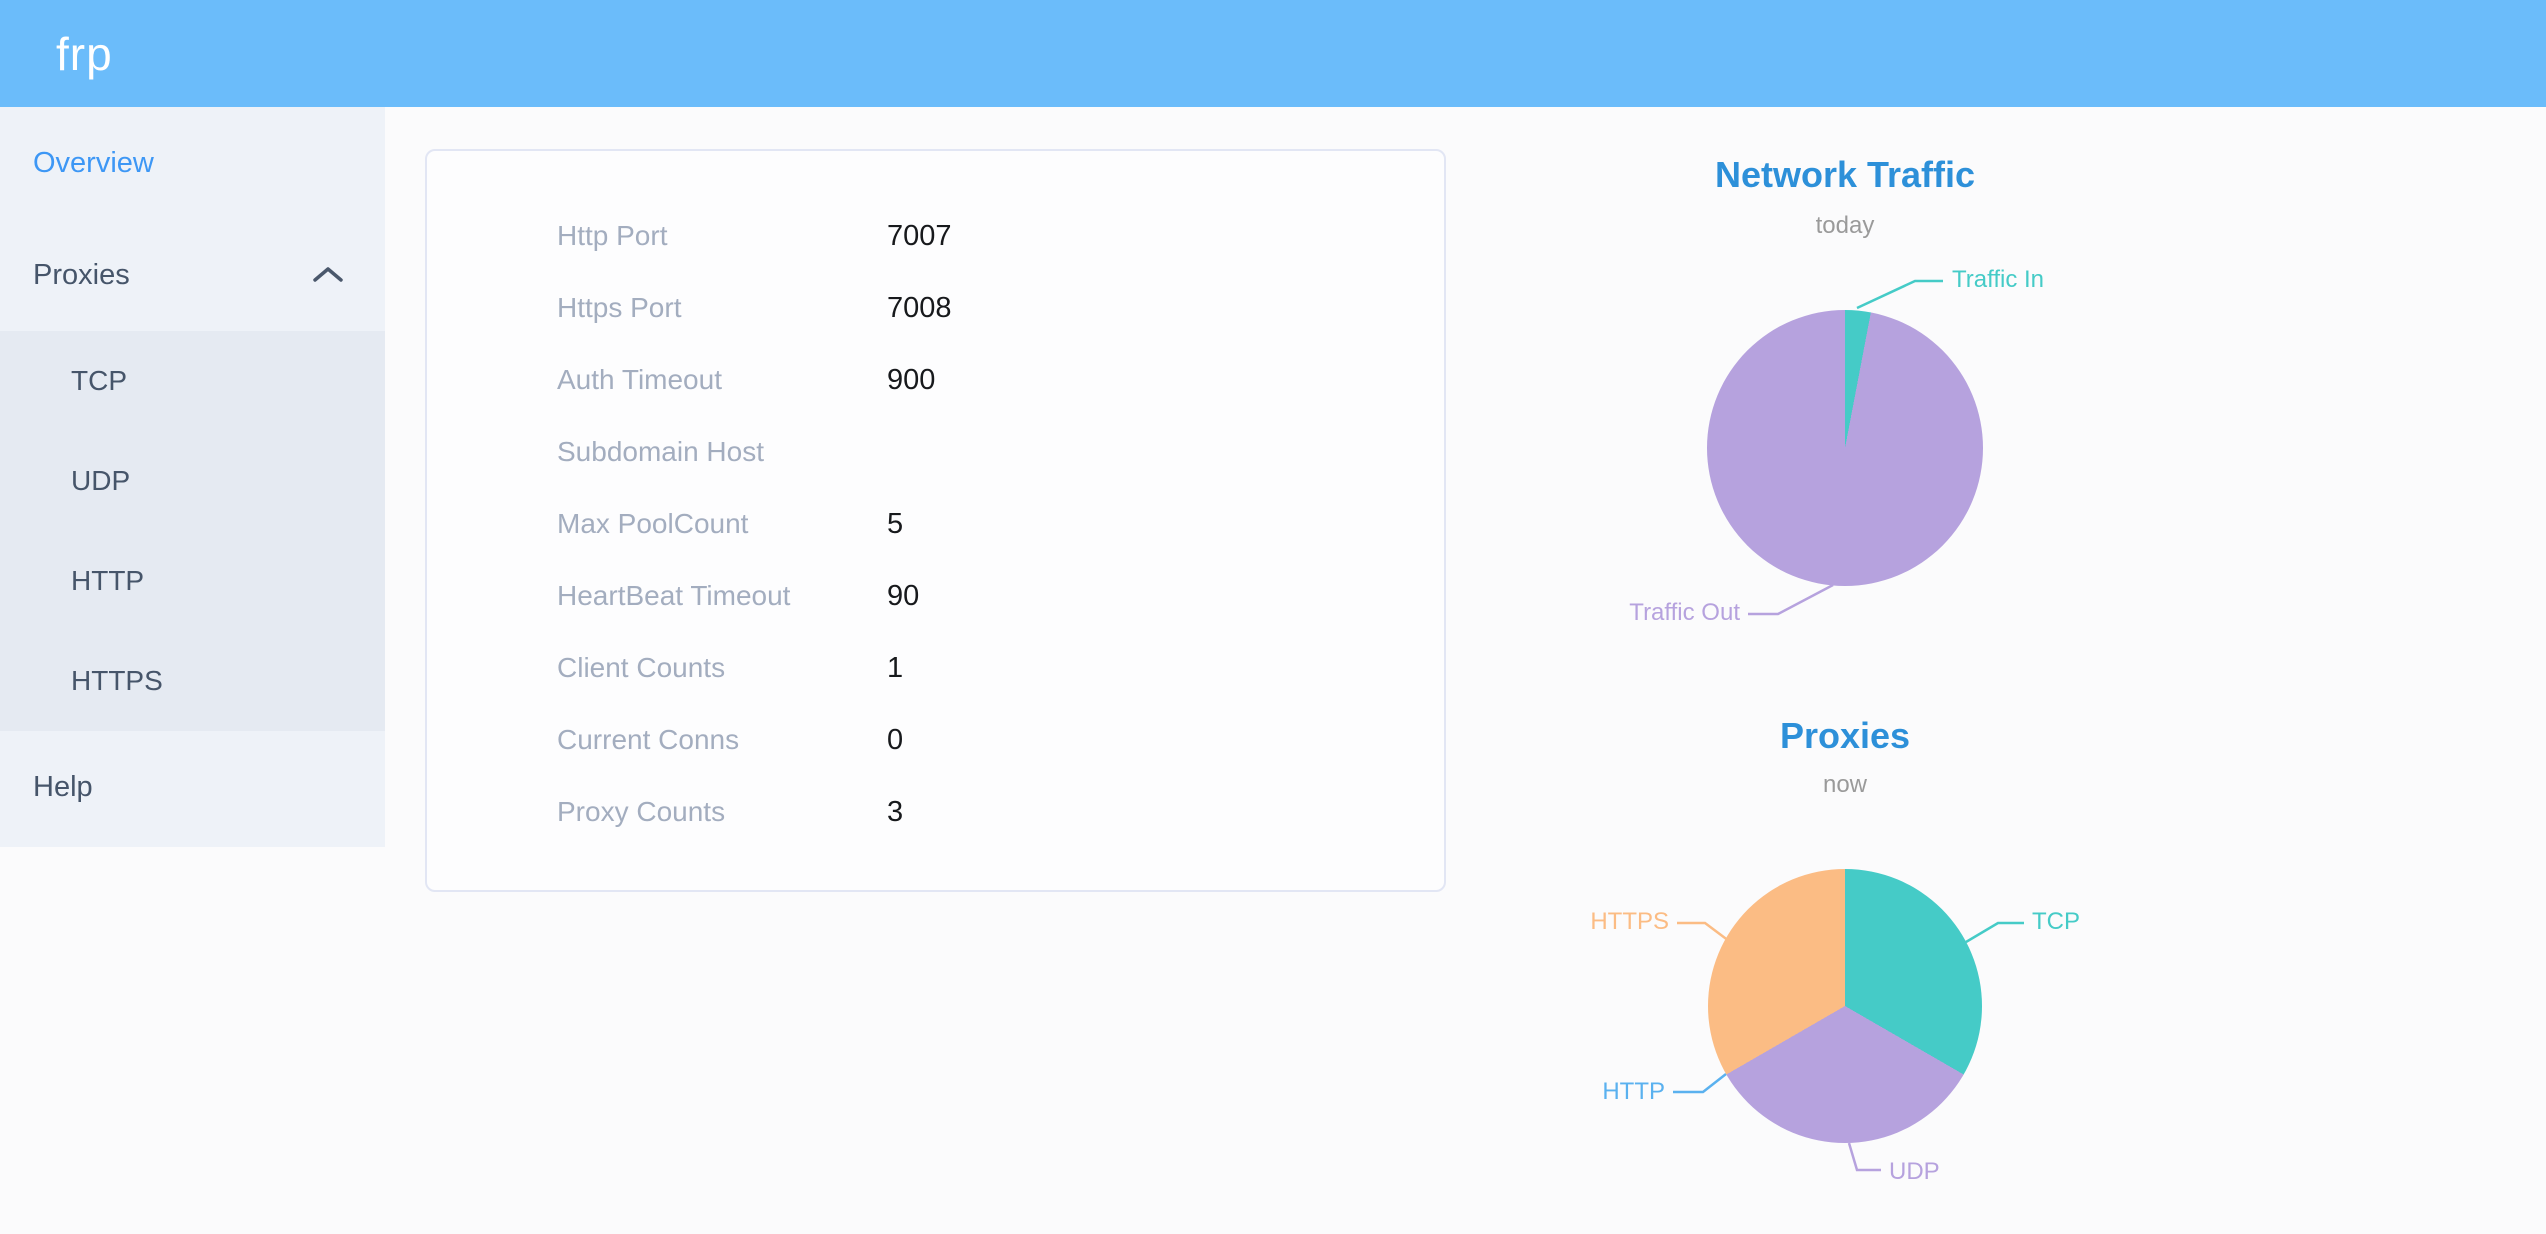  Describe the element at coordinates (619, 307) in the screenshot. I see `info-label: Https Port` at that location.